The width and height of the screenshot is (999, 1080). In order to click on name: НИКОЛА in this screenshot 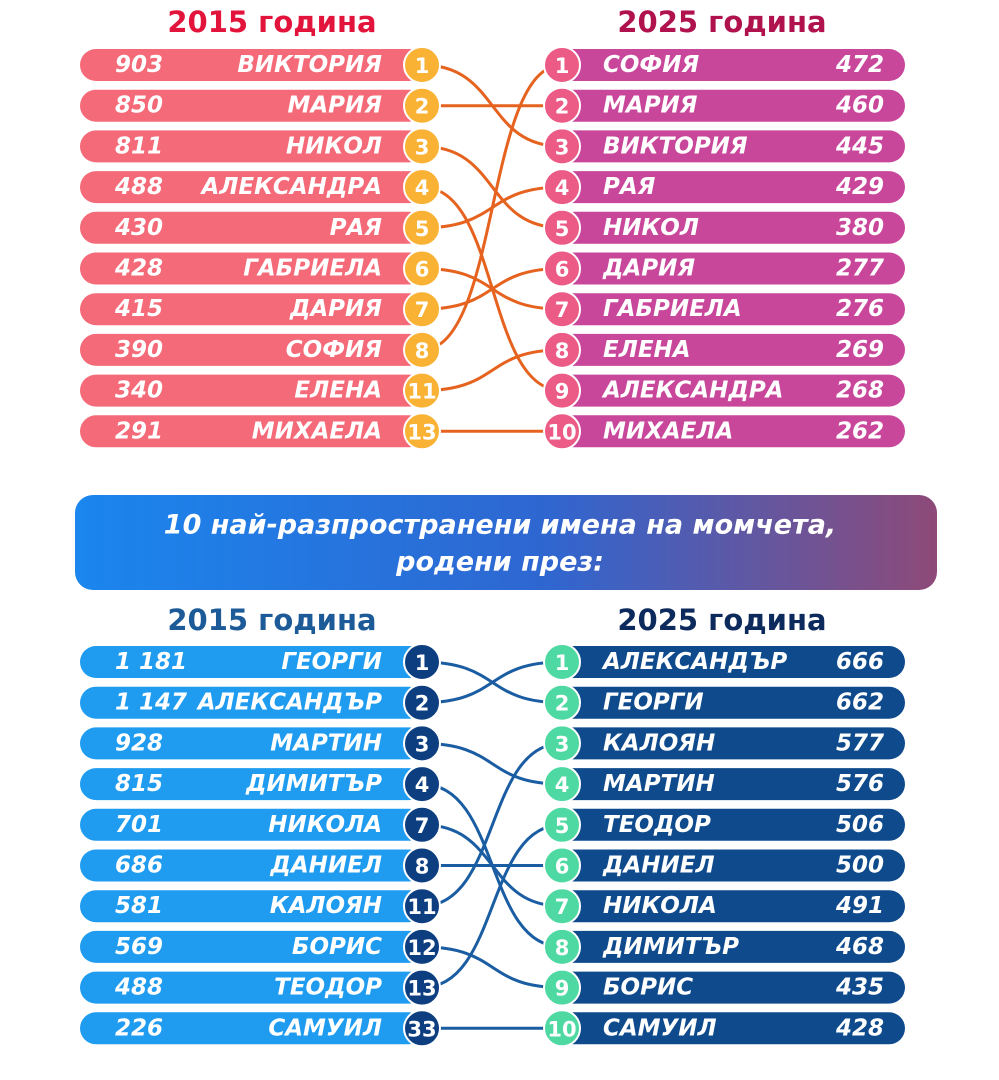, I will do `click(660, 906)`.